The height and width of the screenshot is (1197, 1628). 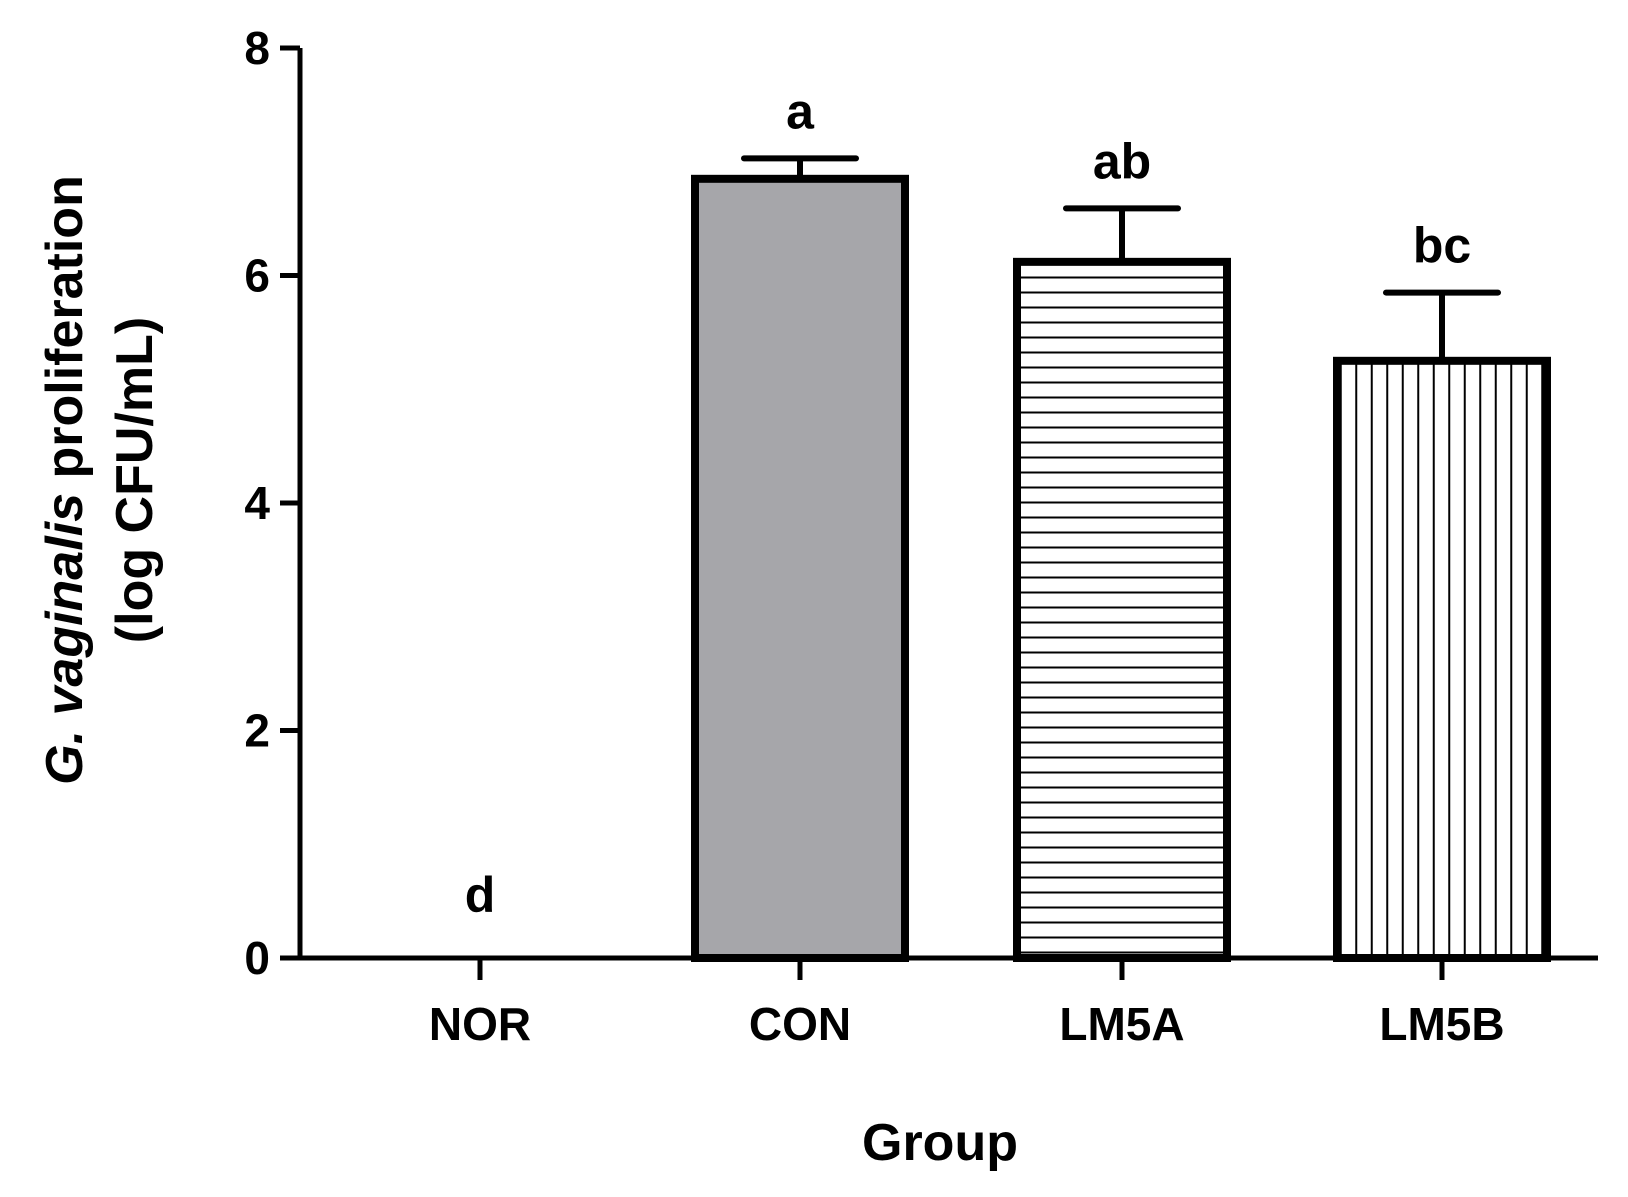 I want to click on x-axis-title: Group, so click(x=940, y=1143).